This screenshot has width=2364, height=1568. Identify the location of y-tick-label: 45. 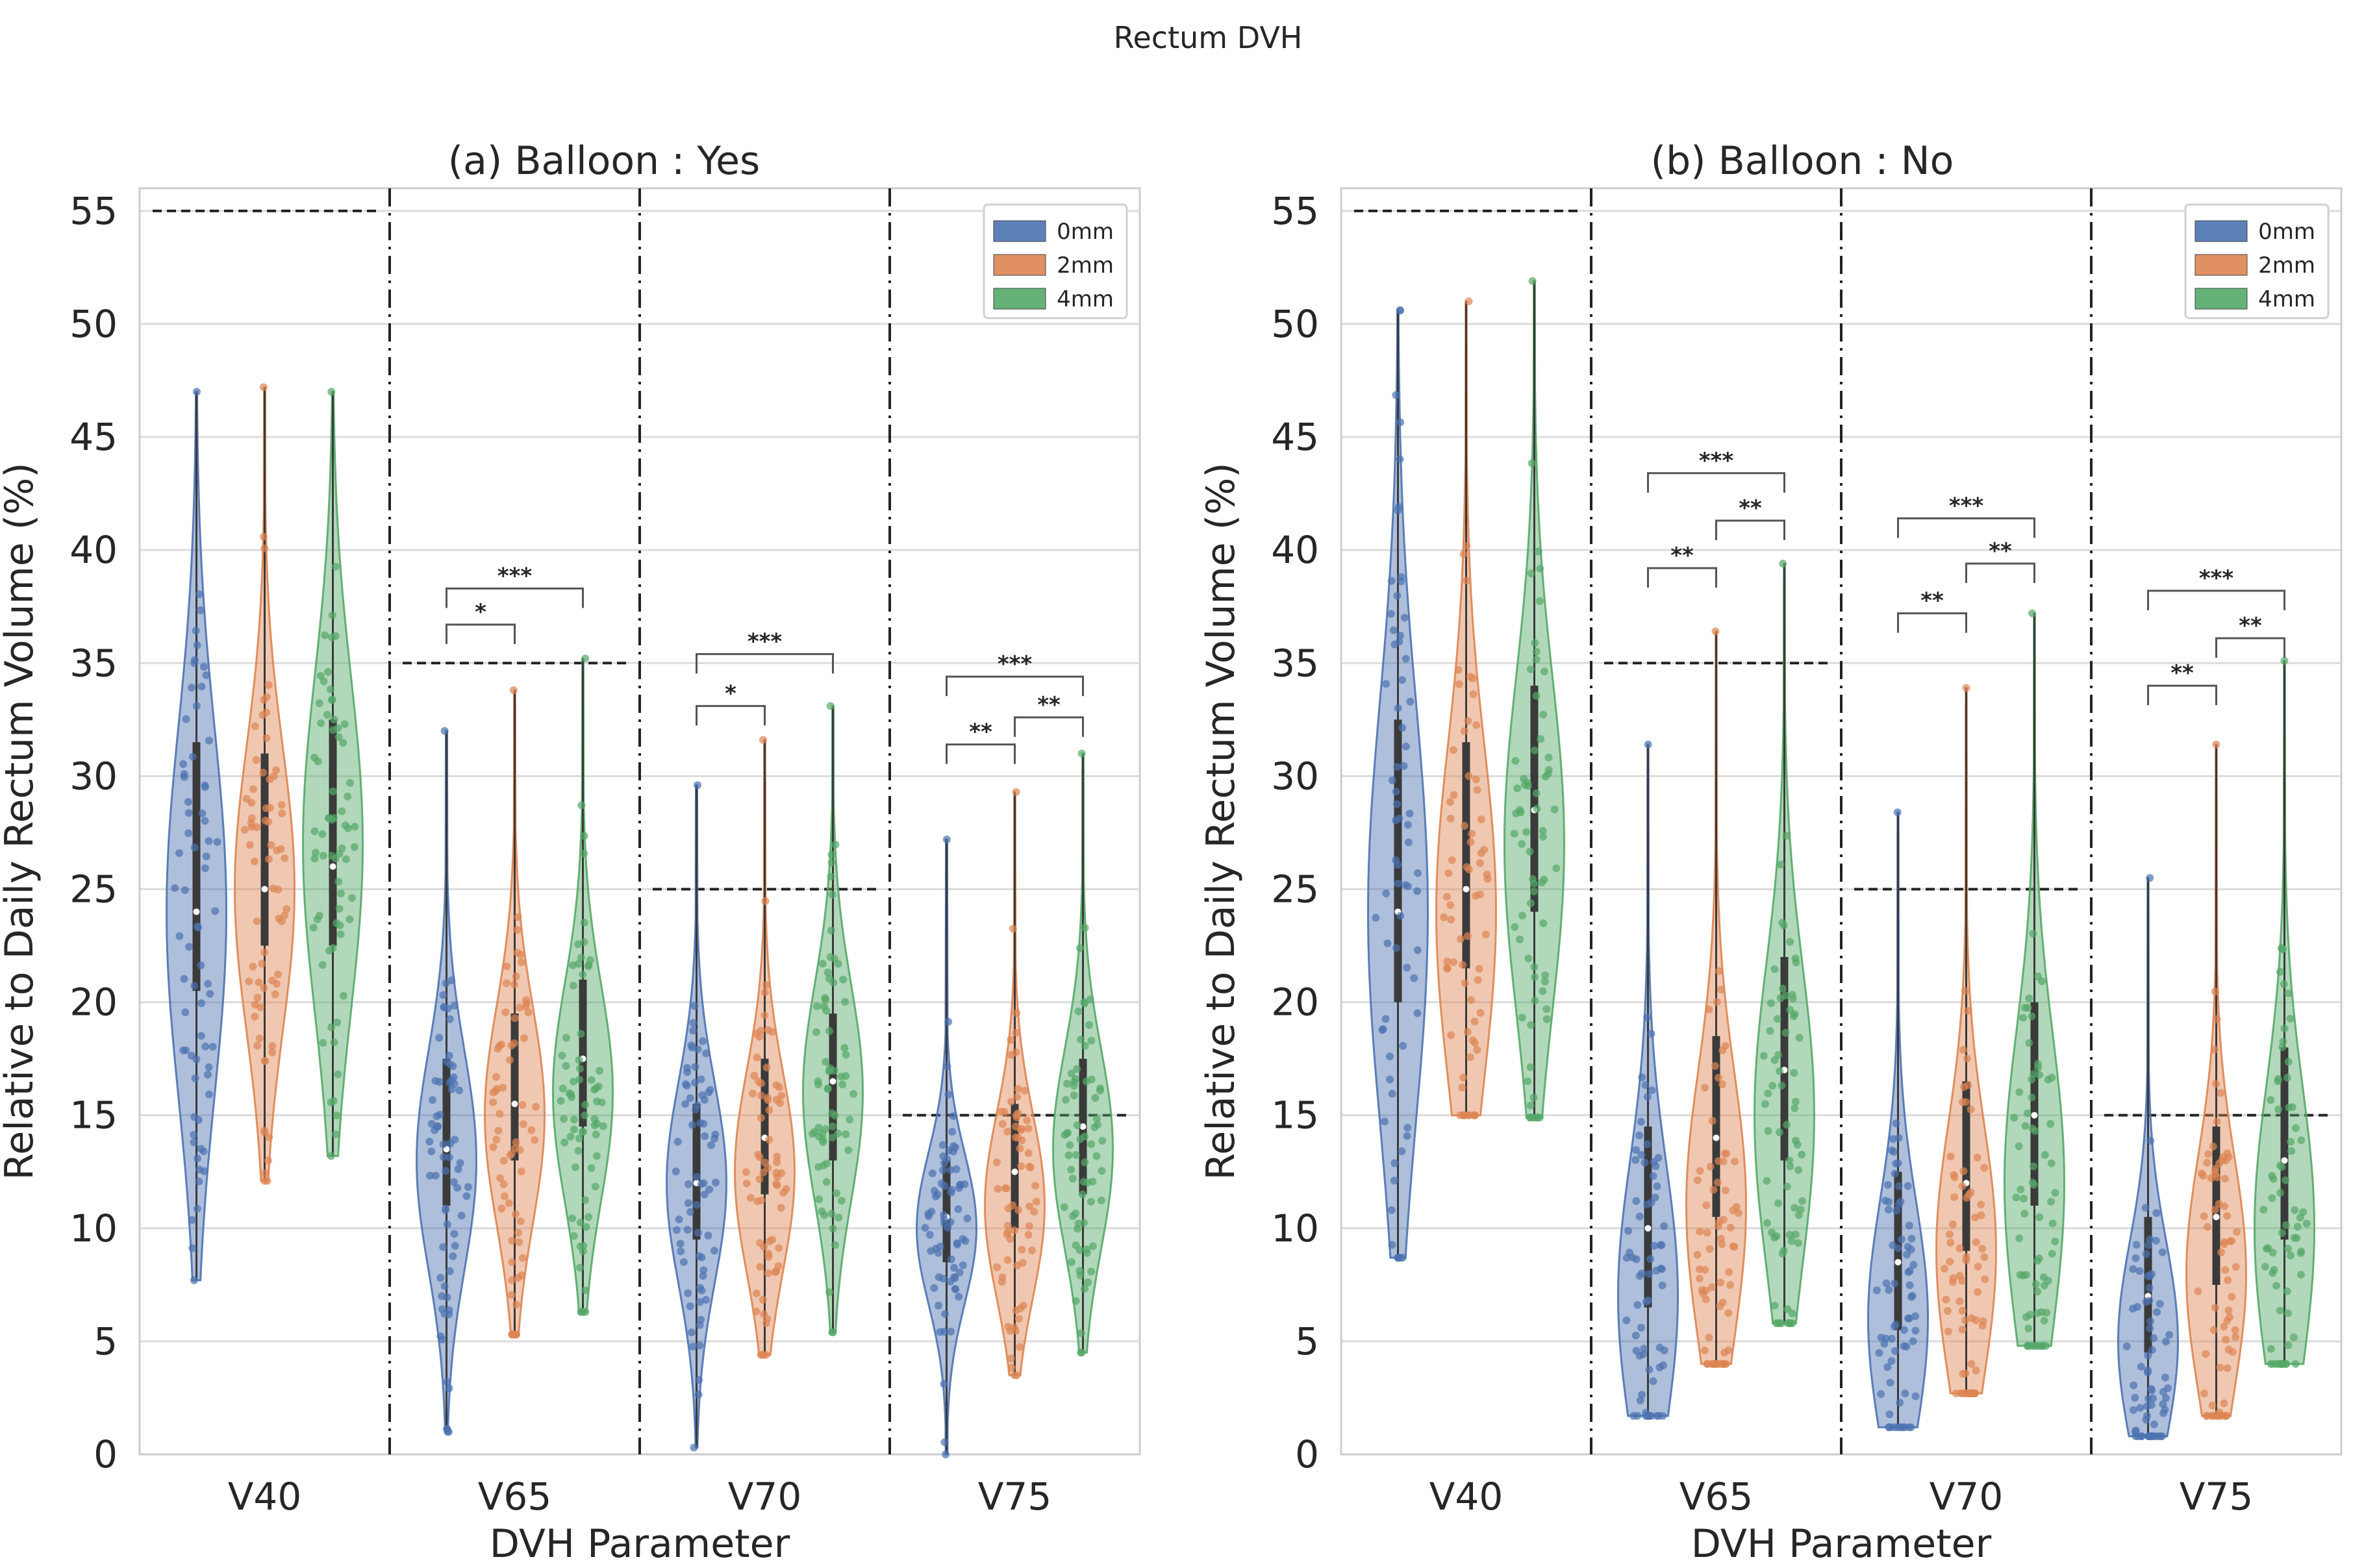
(93, 437).